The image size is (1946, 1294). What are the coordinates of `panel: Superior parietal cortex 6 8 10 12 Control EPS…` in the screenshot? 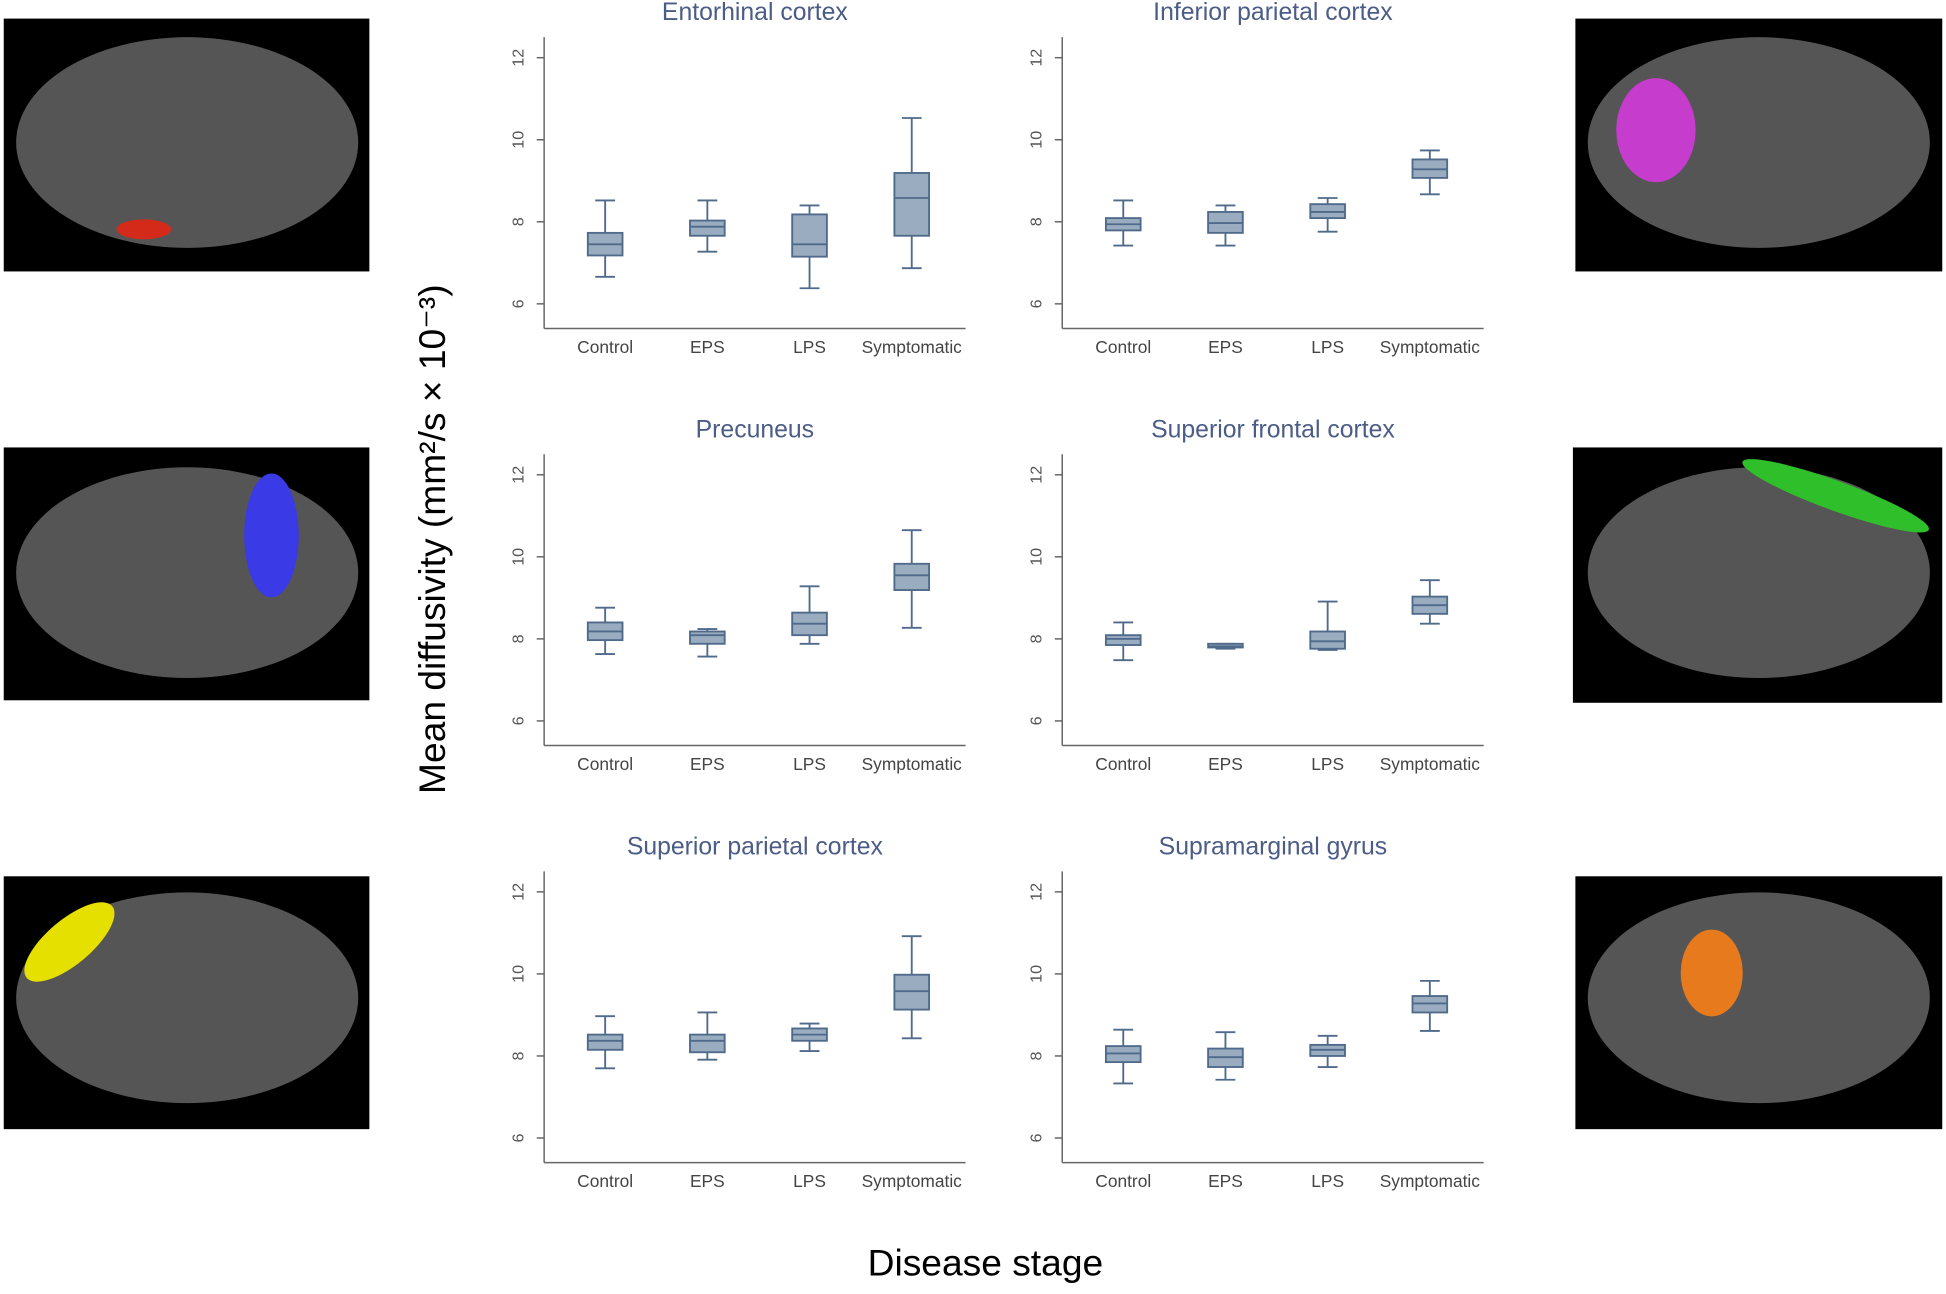 It's located at (738, 1012).